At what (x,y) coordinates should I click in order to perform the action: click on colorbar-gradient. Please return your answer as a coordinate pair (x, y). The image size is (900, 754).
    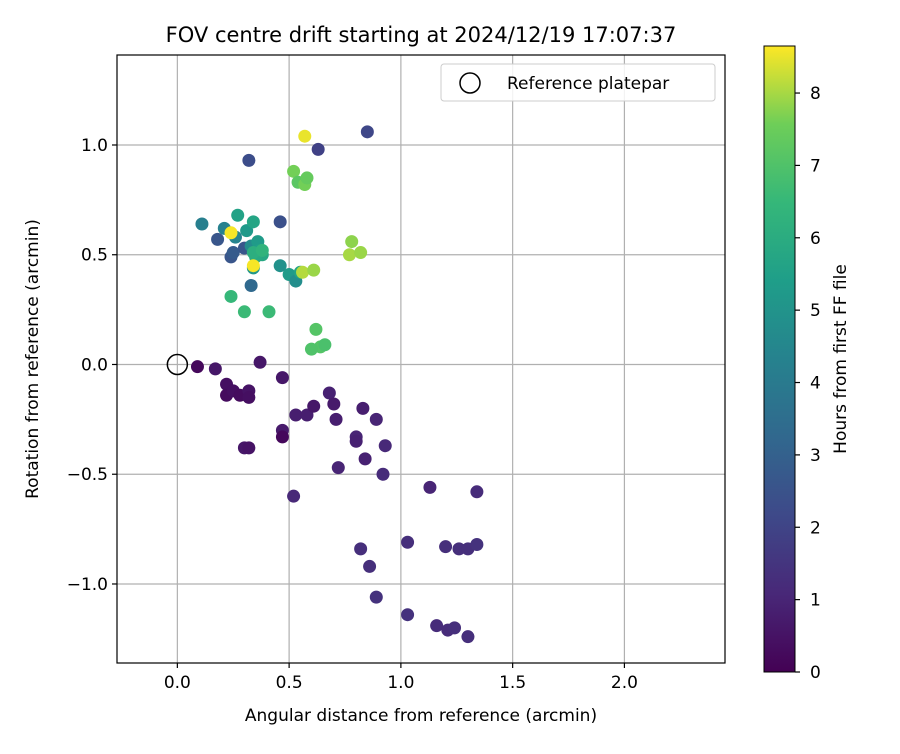
    Looking at the image, I should click on (779, 359).